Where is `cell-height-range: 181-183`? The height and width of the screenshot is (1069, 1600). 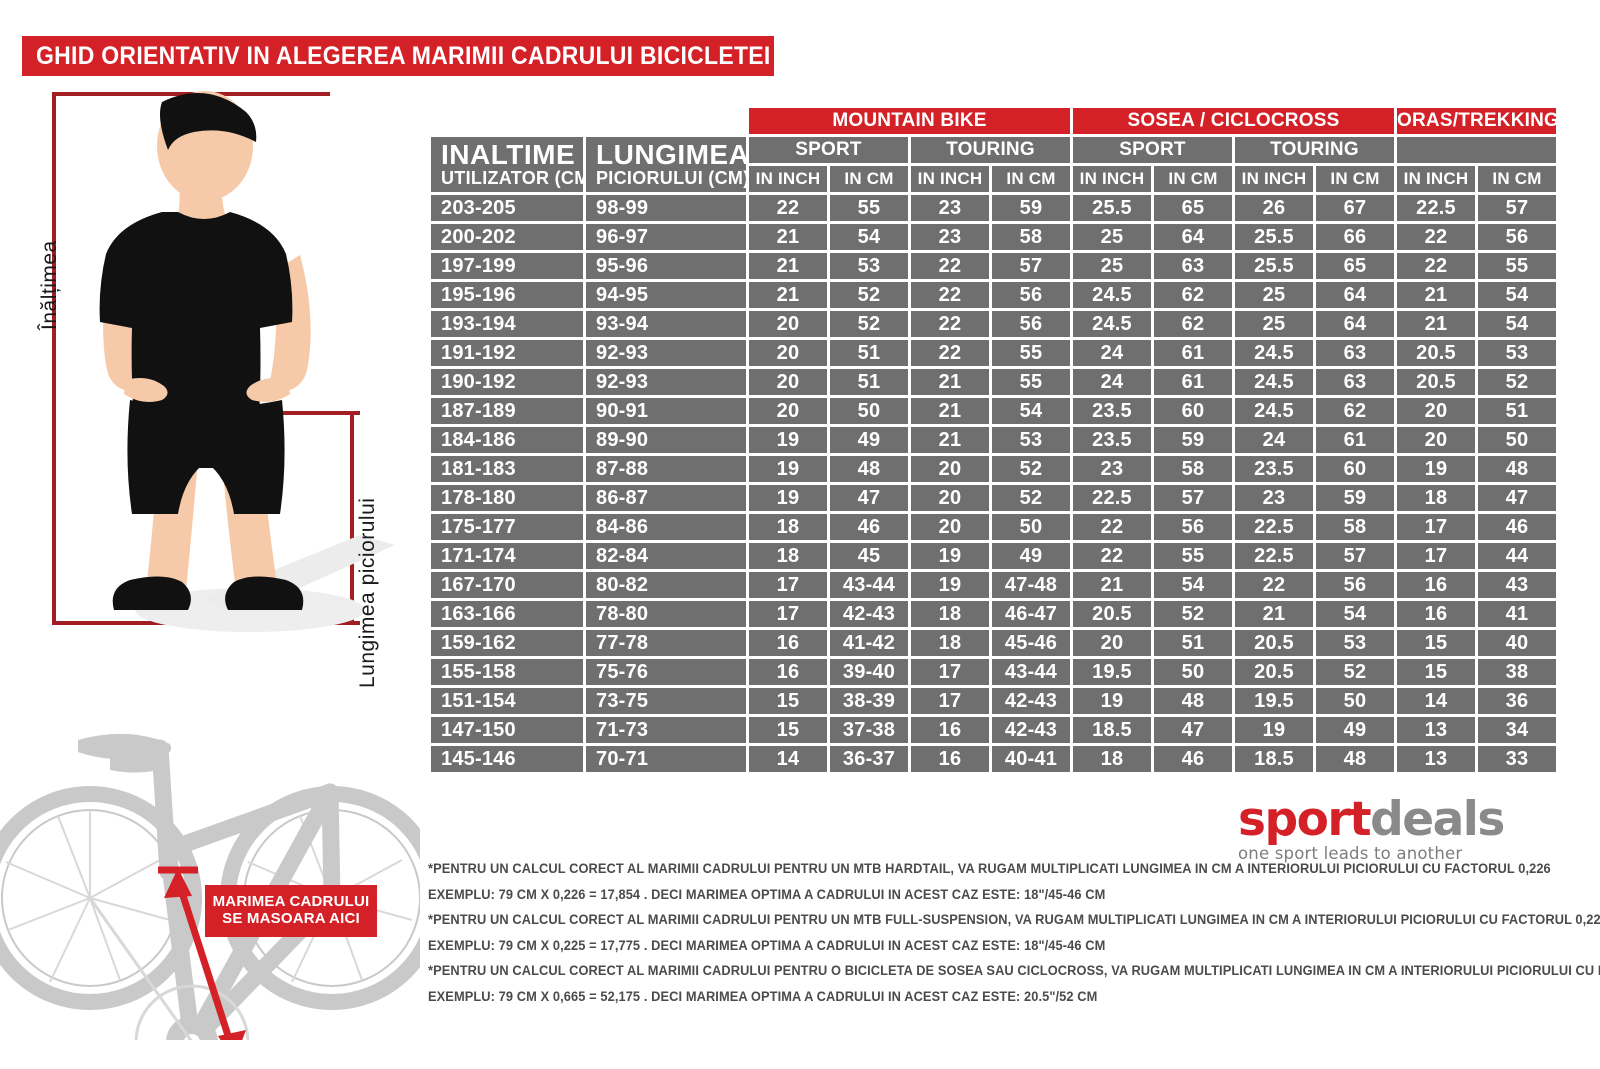 cell-height-range: 181-183 is located at coordinates (507, 469).